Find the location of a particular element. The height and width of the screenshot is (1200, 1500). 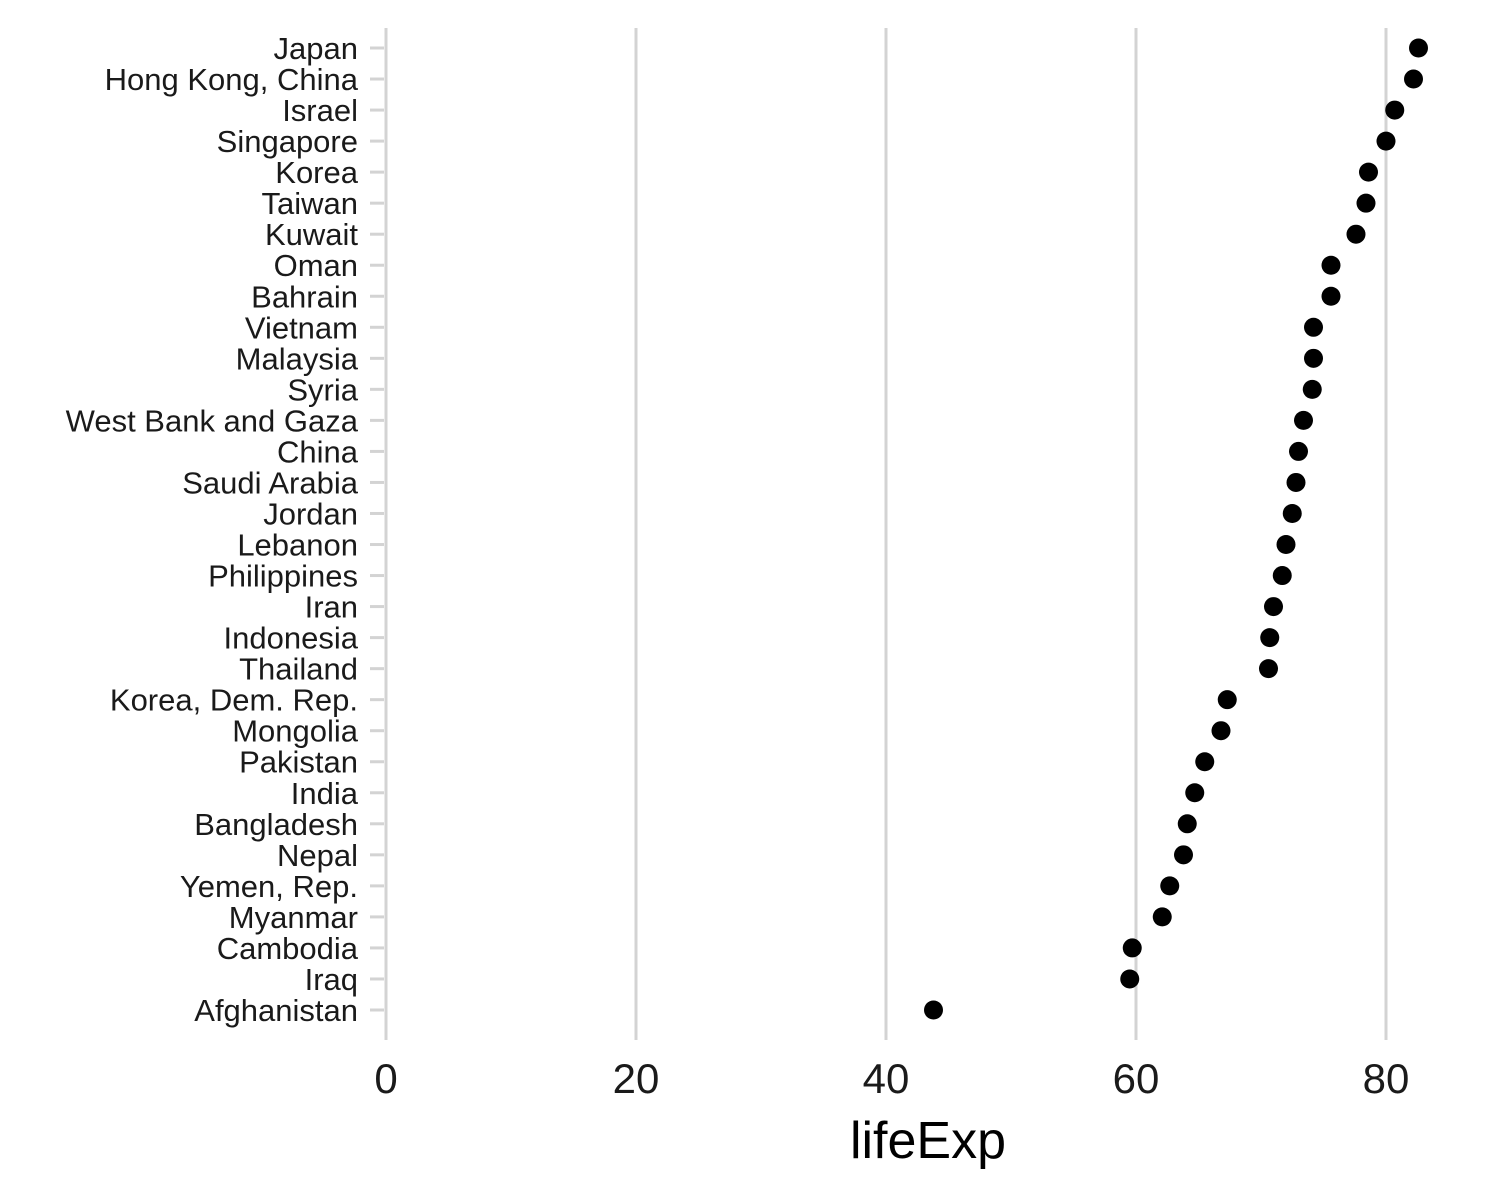

x-tick-label-40: 40 is located at coordinates (886, 1078).